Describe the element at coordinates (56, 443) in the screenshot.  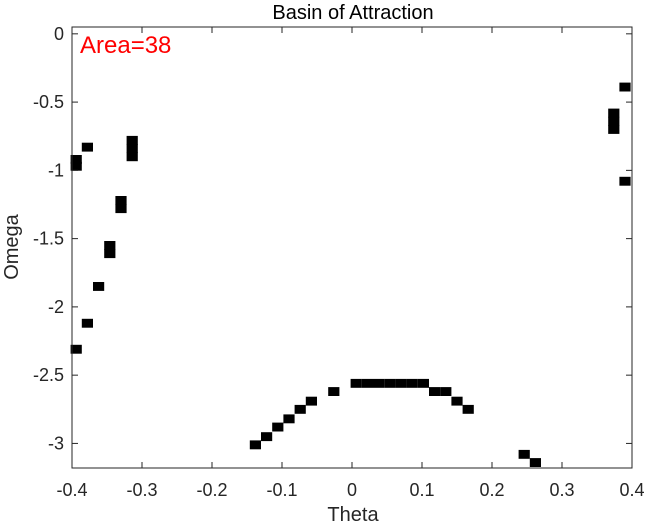
I see `y-tick-label: -3` at that location.